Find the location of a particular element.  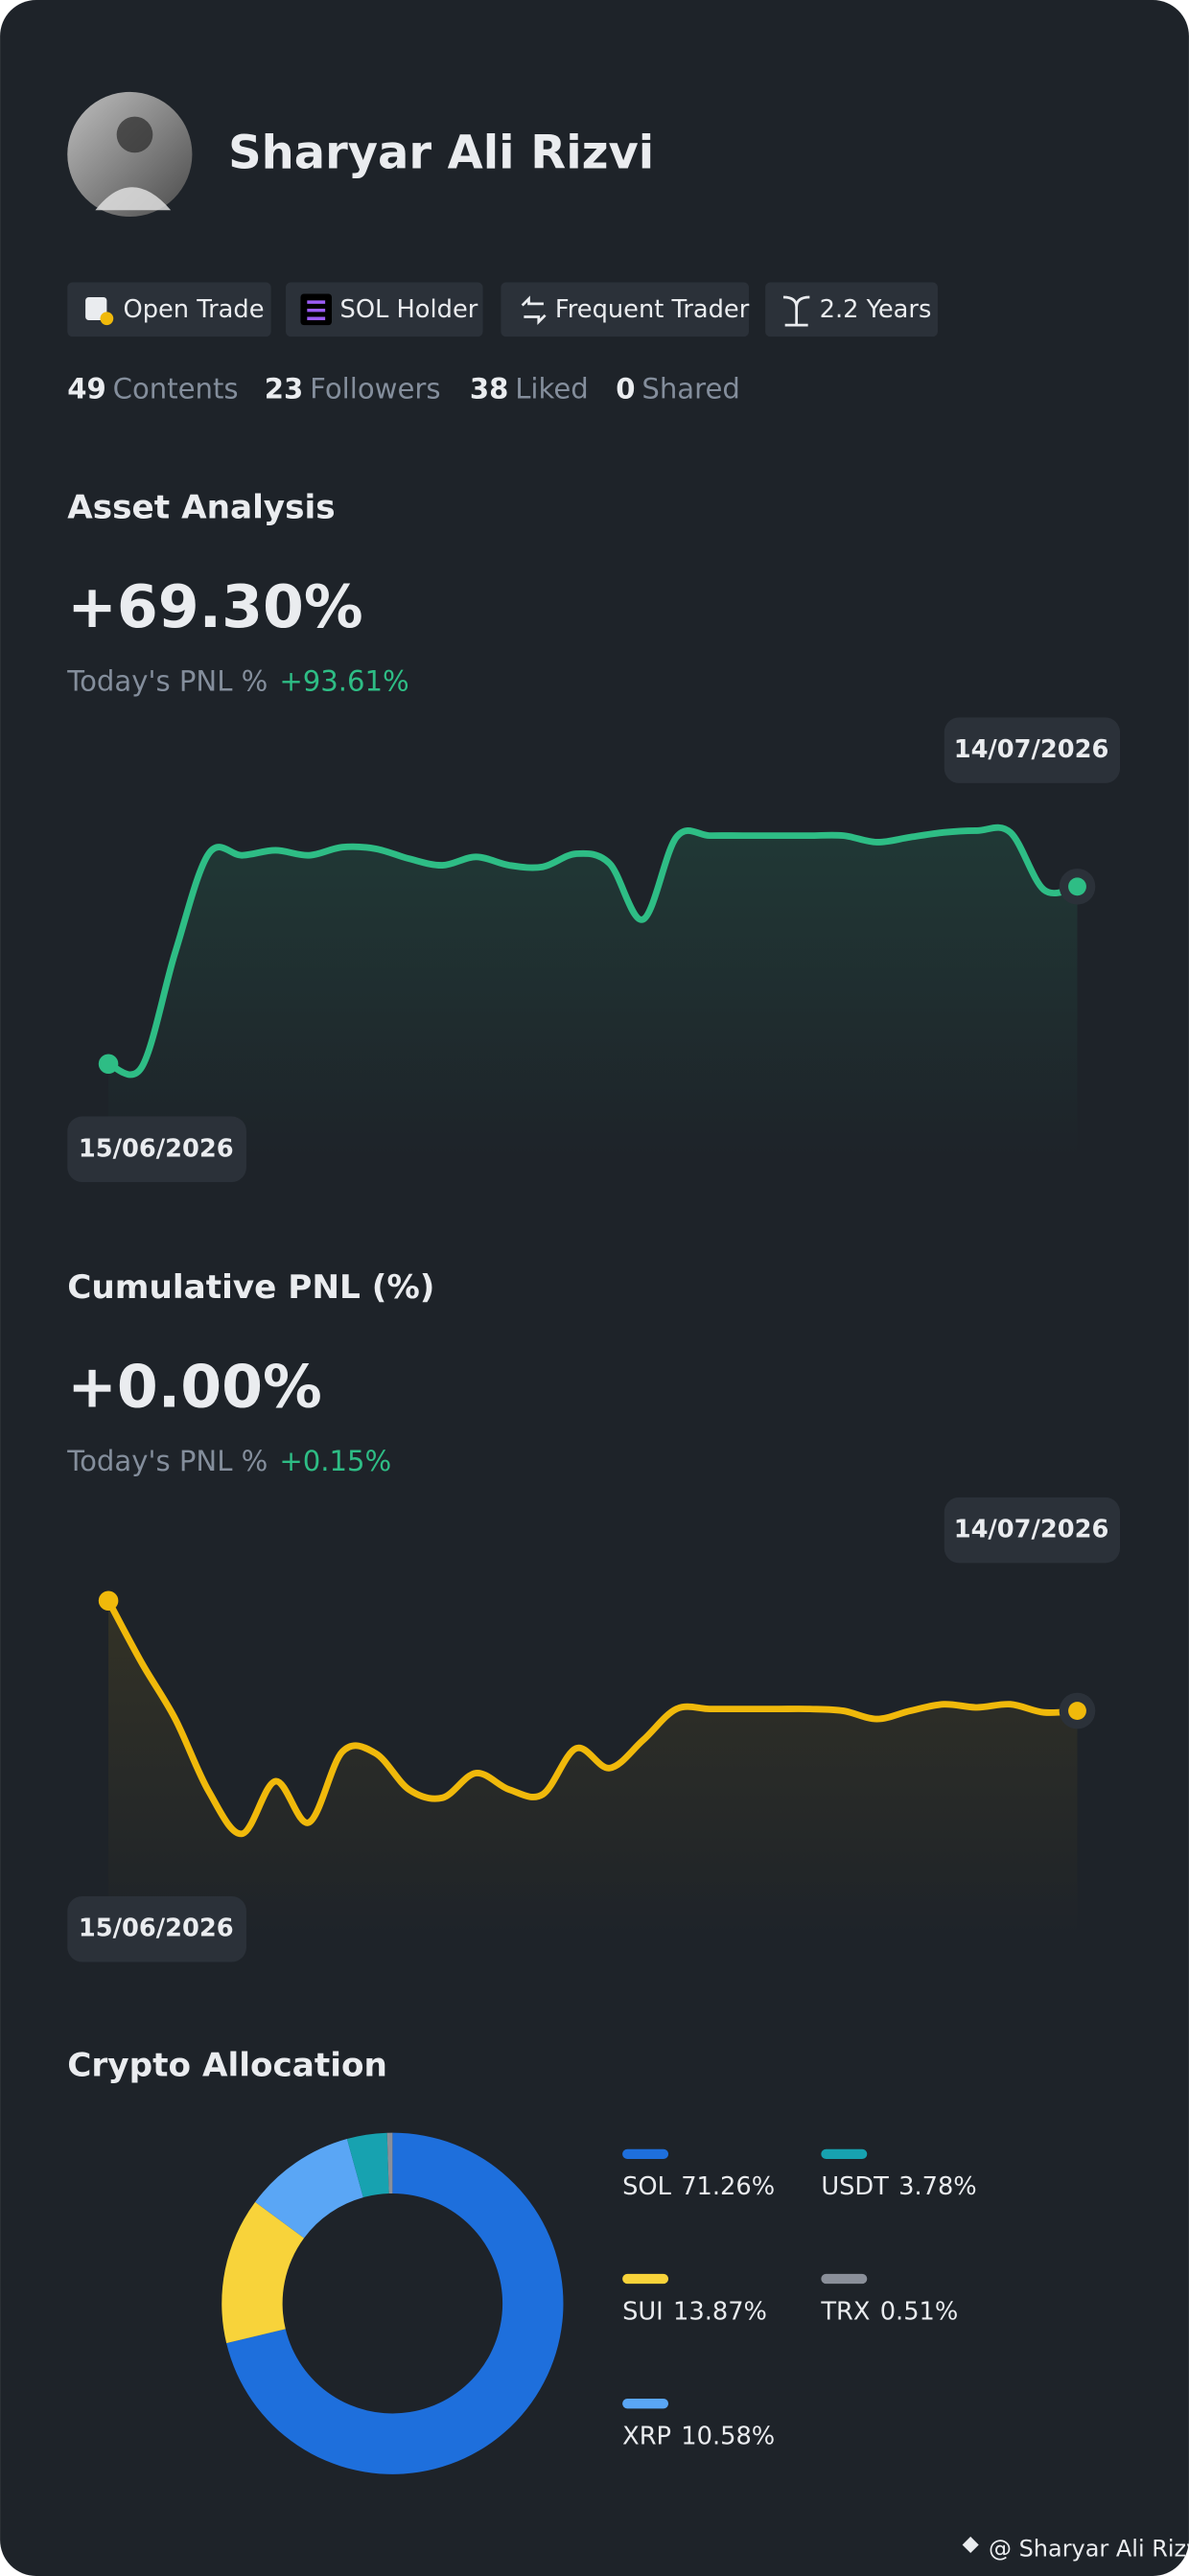

pnl-value: +0.15% is located at coordinates (335, 1461).